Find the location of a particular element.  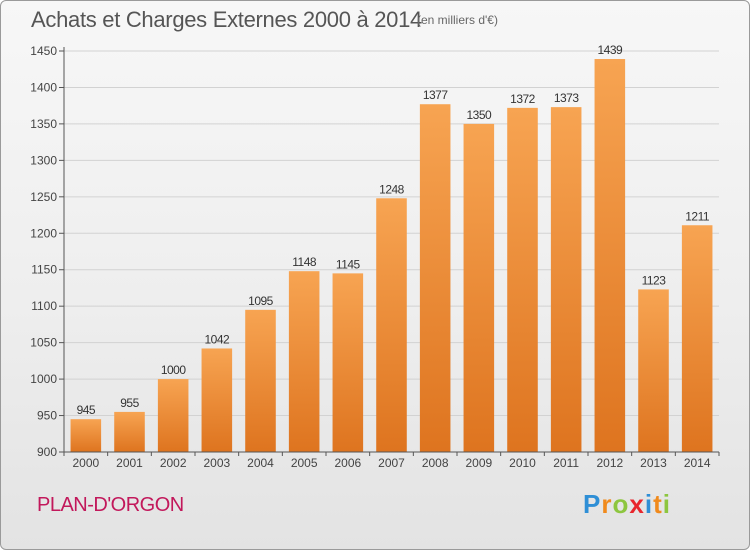

y-tick-label: 1050 is located at coordinates (43, 343).